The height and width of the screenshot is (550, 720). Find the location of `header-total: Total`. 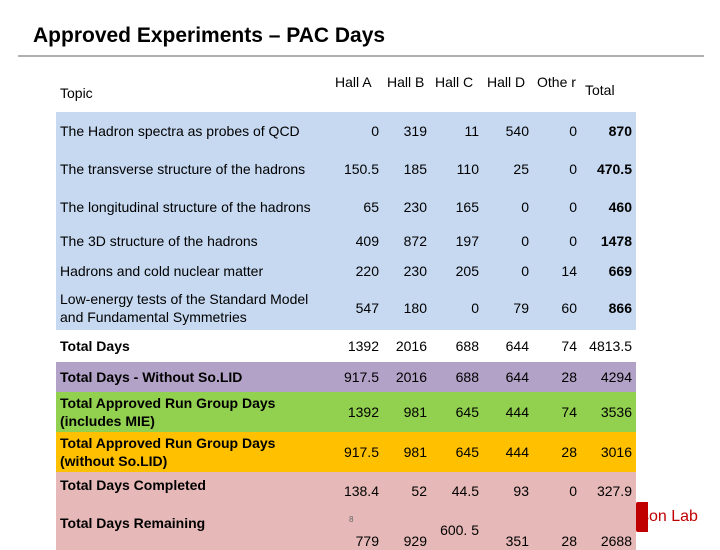

header-total: Total is located at coordinates (608, 89).